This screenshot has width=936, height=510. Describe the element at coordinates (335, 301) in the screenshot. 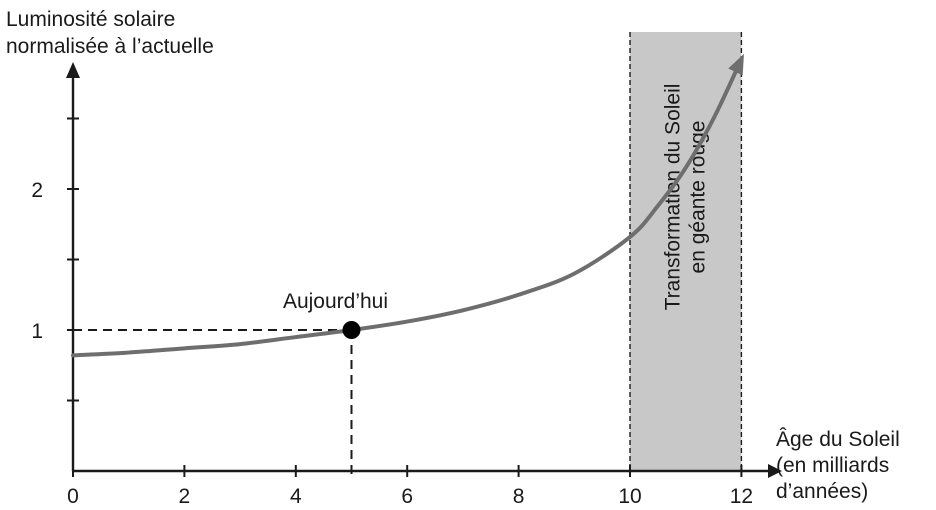

I see `today-label: Aujourd’hui` at that location.